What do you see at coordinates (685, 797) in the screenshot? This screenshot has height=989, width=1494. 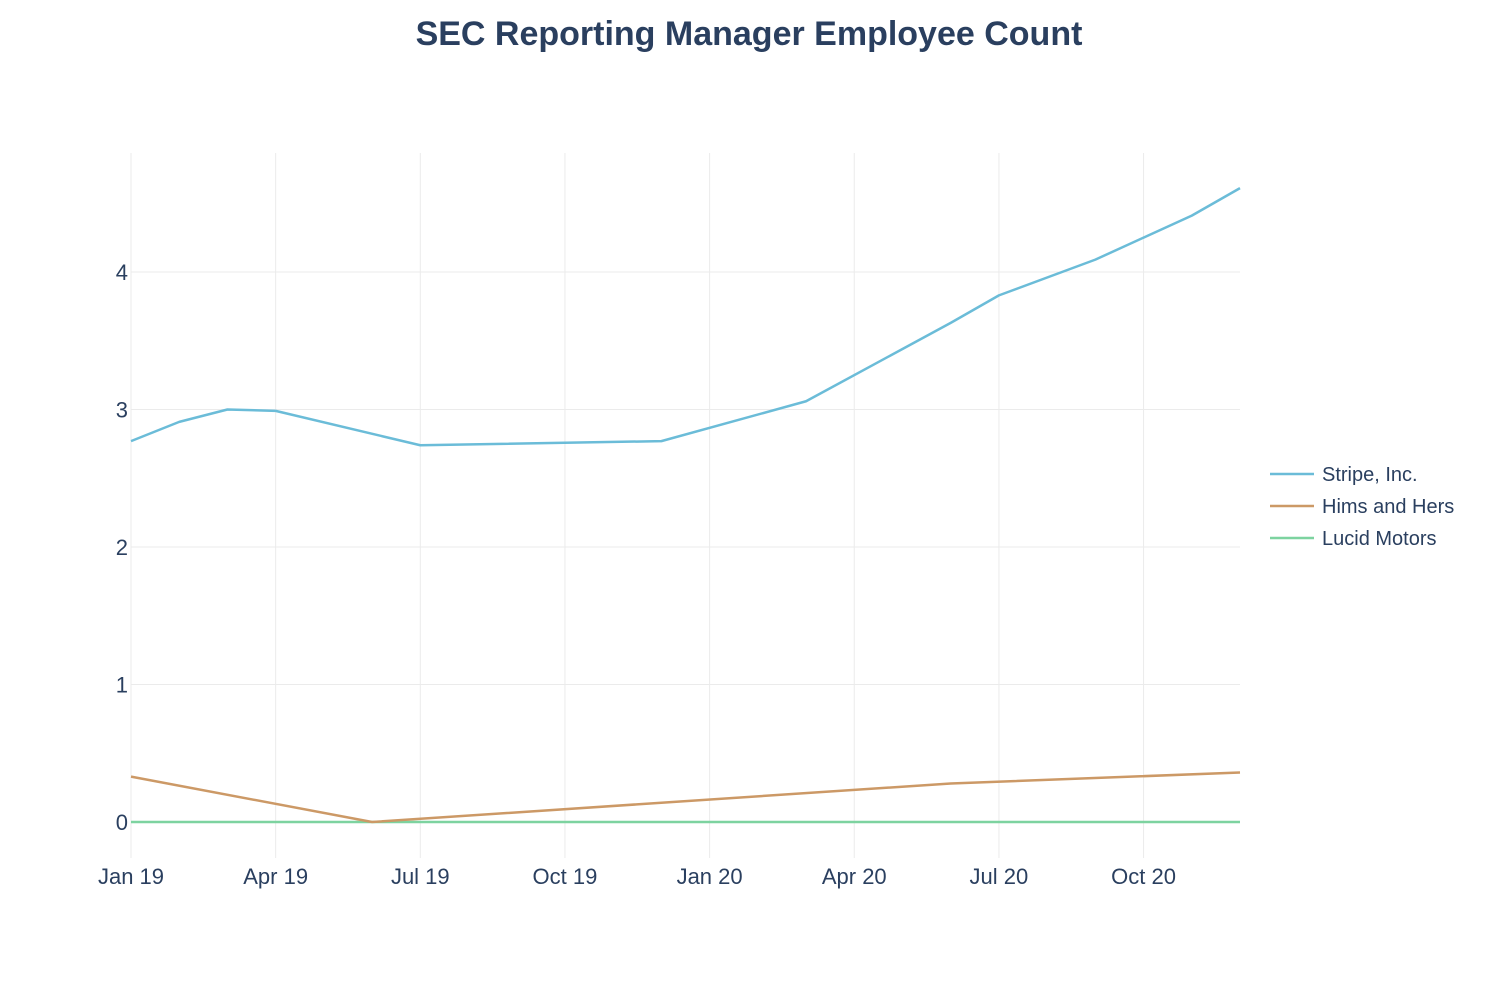 I see `series-line-hims-and-hers` at bounding box center [685, 797].